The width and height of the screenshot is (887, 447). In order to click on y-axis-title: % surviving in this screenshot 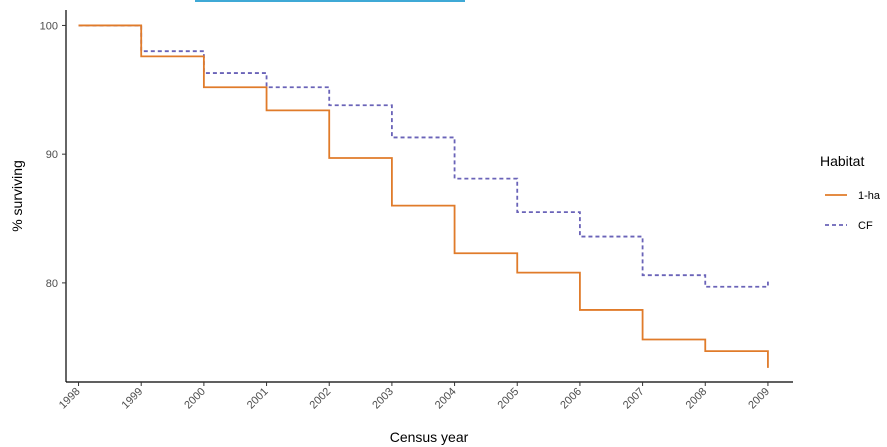, I will do `click(17, 196)`.